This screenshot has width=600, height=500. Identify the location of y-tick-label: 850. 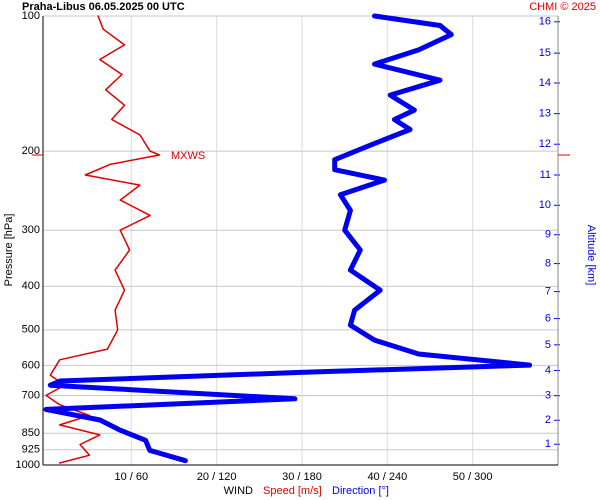
(31, 433).